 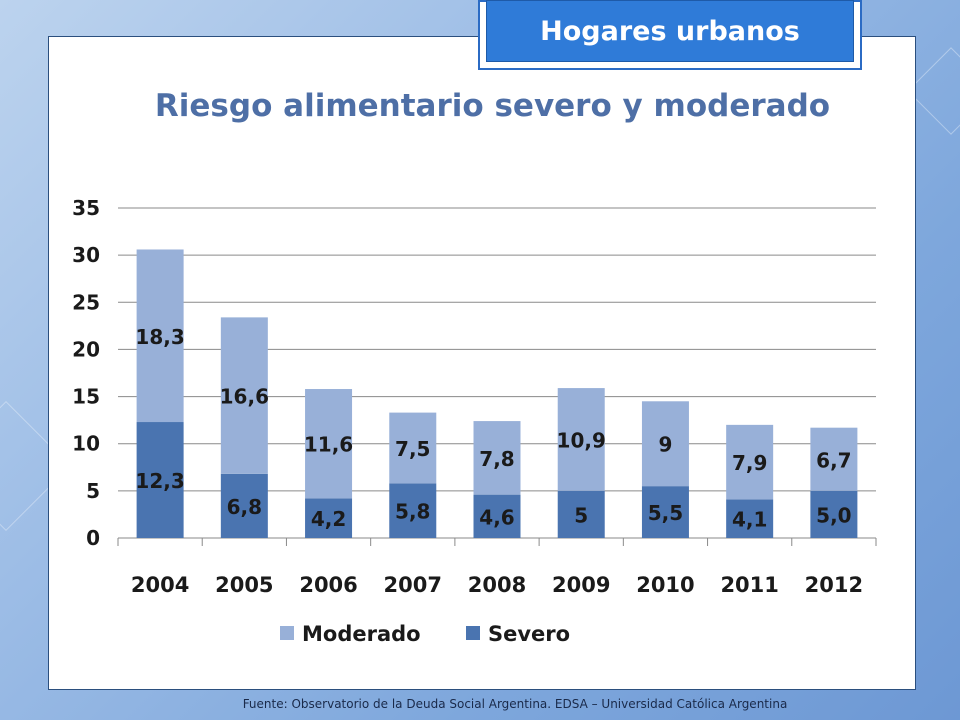 I want to click on y-tick-label: 0, so click(x=93, y=538).